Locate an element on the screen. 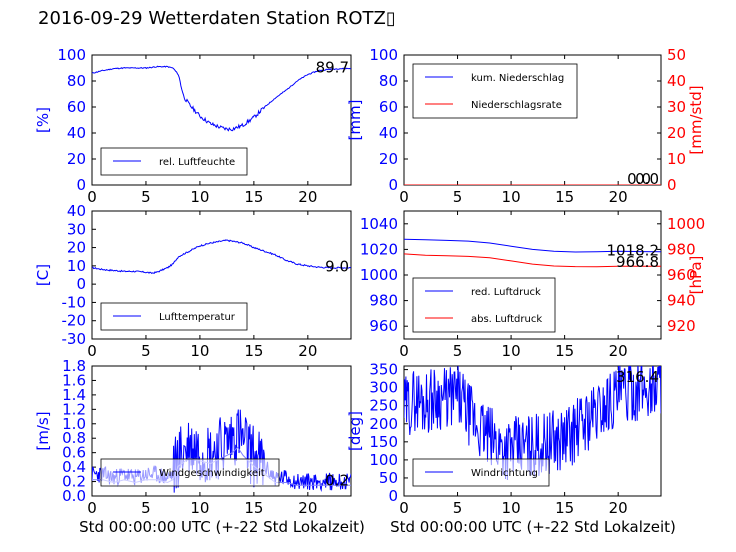 Image resolution: width=736 pixels, height=552 pixels. y-tick-label: 200 is located at coordinates (383, 424).